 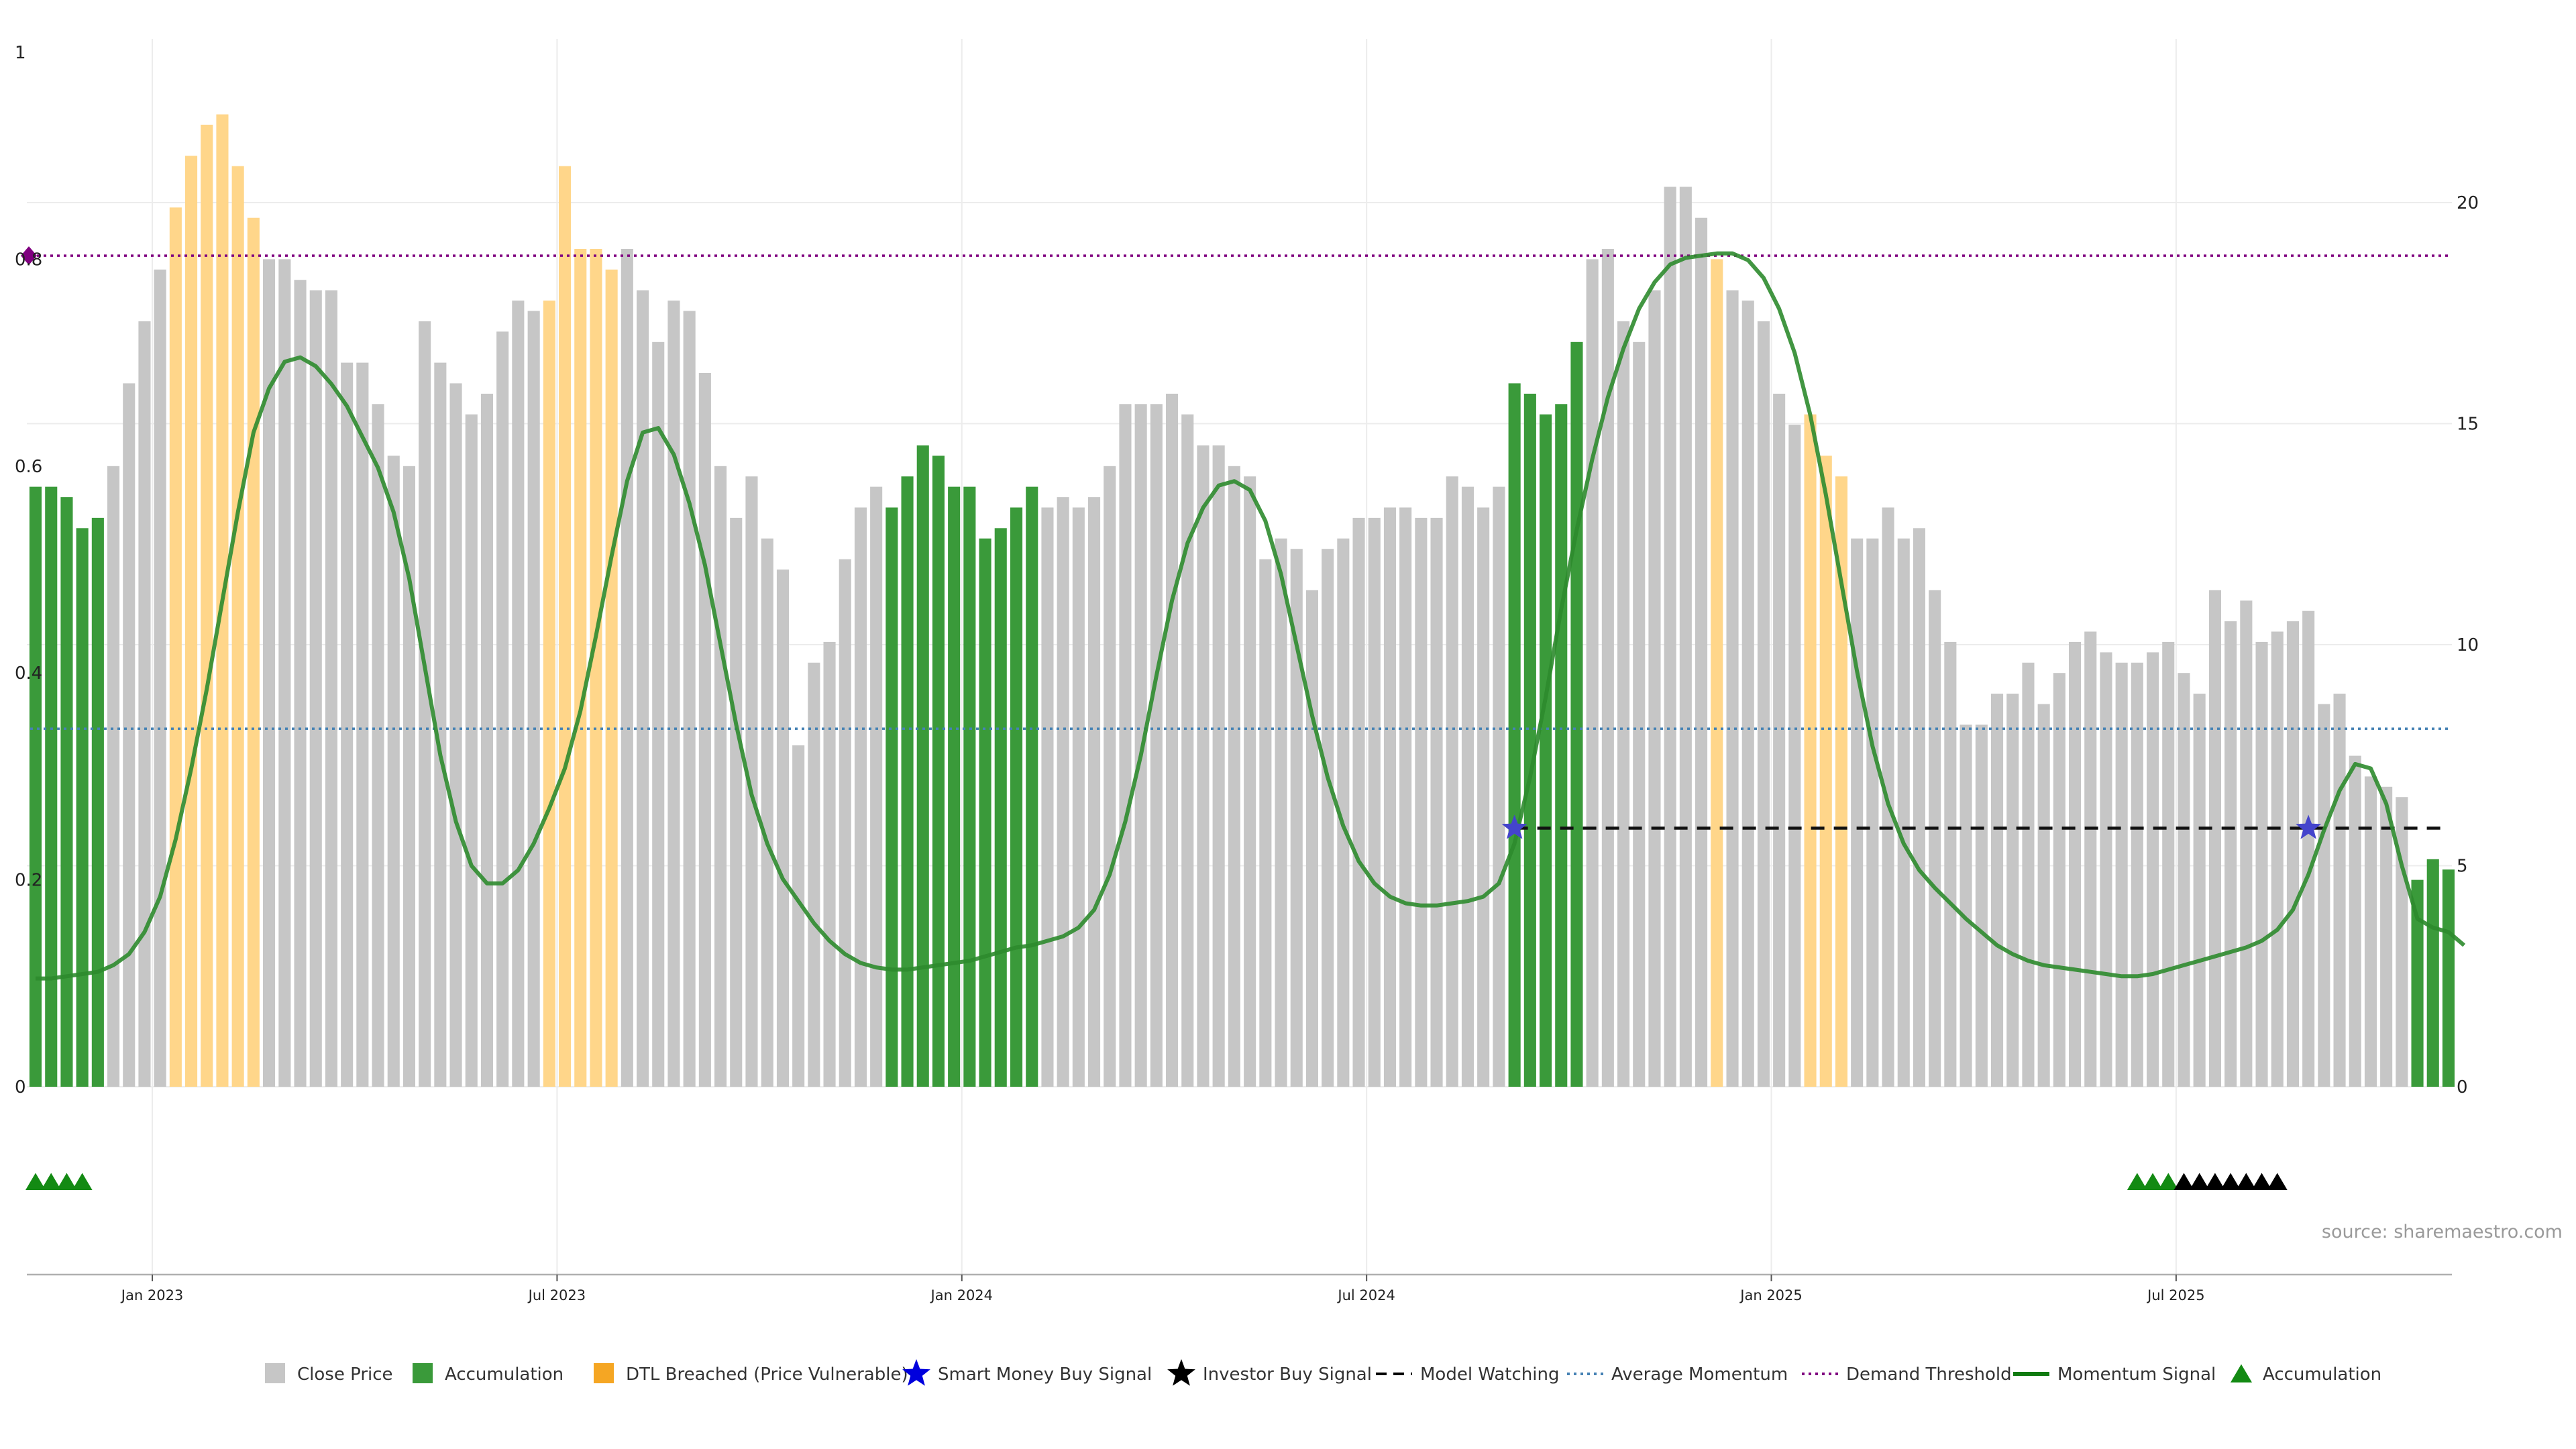 I want to click on legend-item-5: Model Watching, so click(x=1467, y=1374).